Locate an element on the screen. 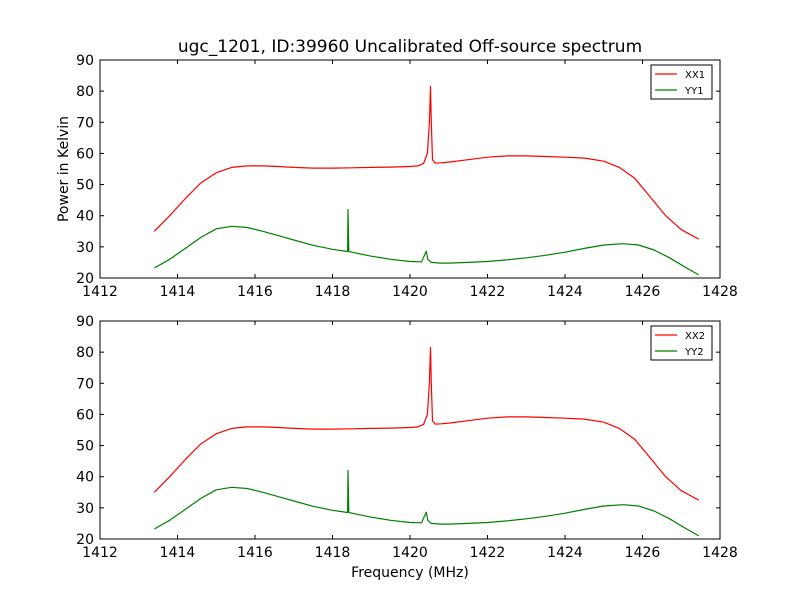  y-axis-label: Power in Kelvin is located at coordinates (64, 169).